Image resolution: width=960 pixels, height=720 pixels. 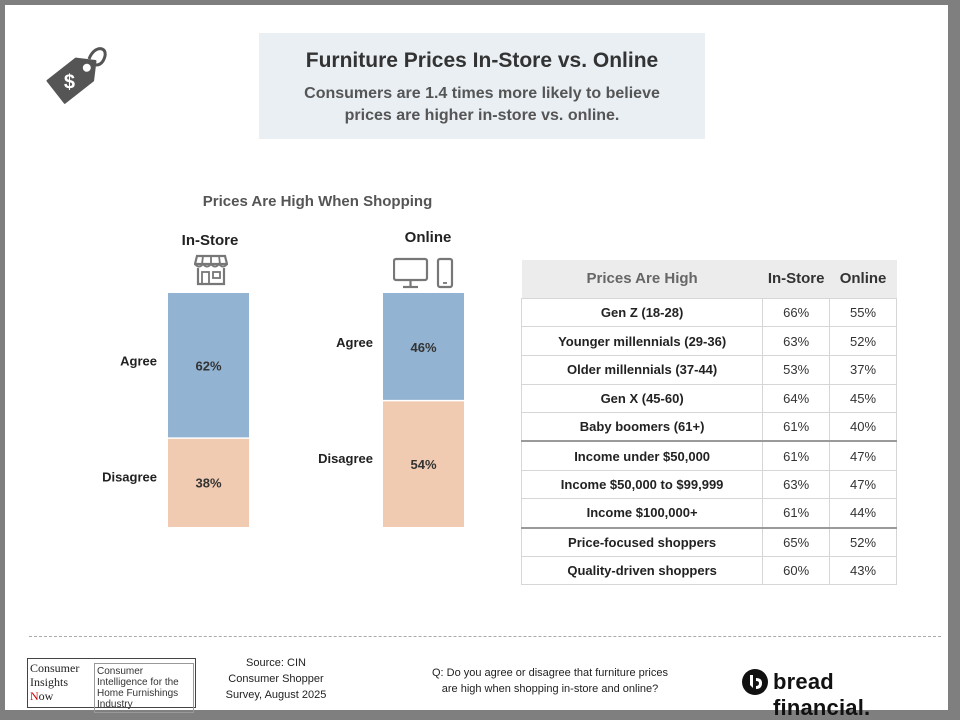 What do you see at coordinates (642, 279) in the screenshot?
I see `table-header-prices-are-high: Prices Are High` at bounding box center [642, 279].